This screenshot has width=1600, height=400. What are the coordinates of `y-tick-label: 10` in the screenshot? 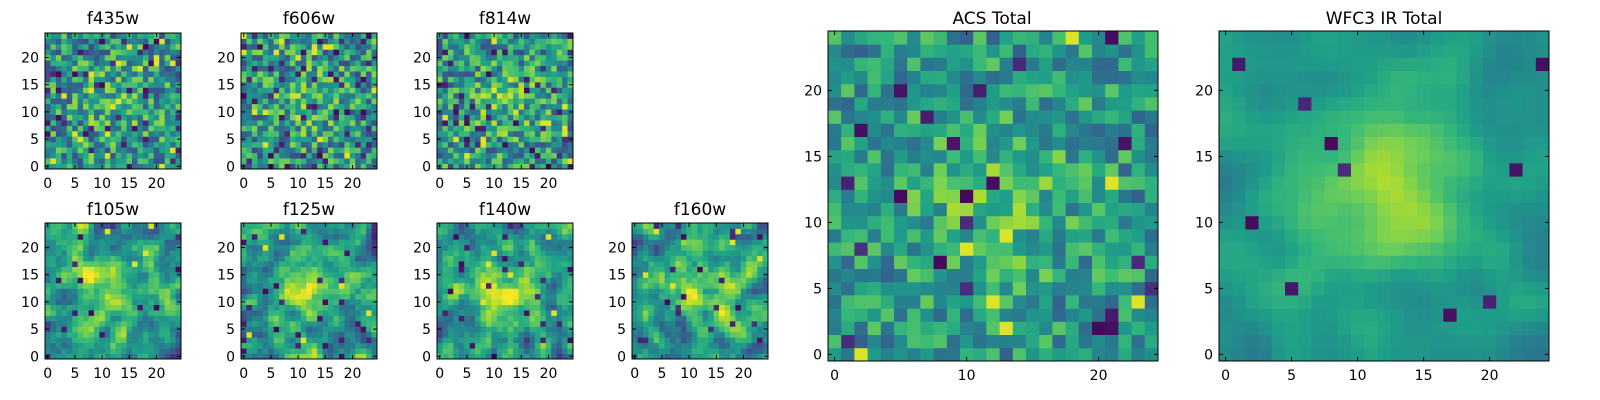 It's located at (30, 113).